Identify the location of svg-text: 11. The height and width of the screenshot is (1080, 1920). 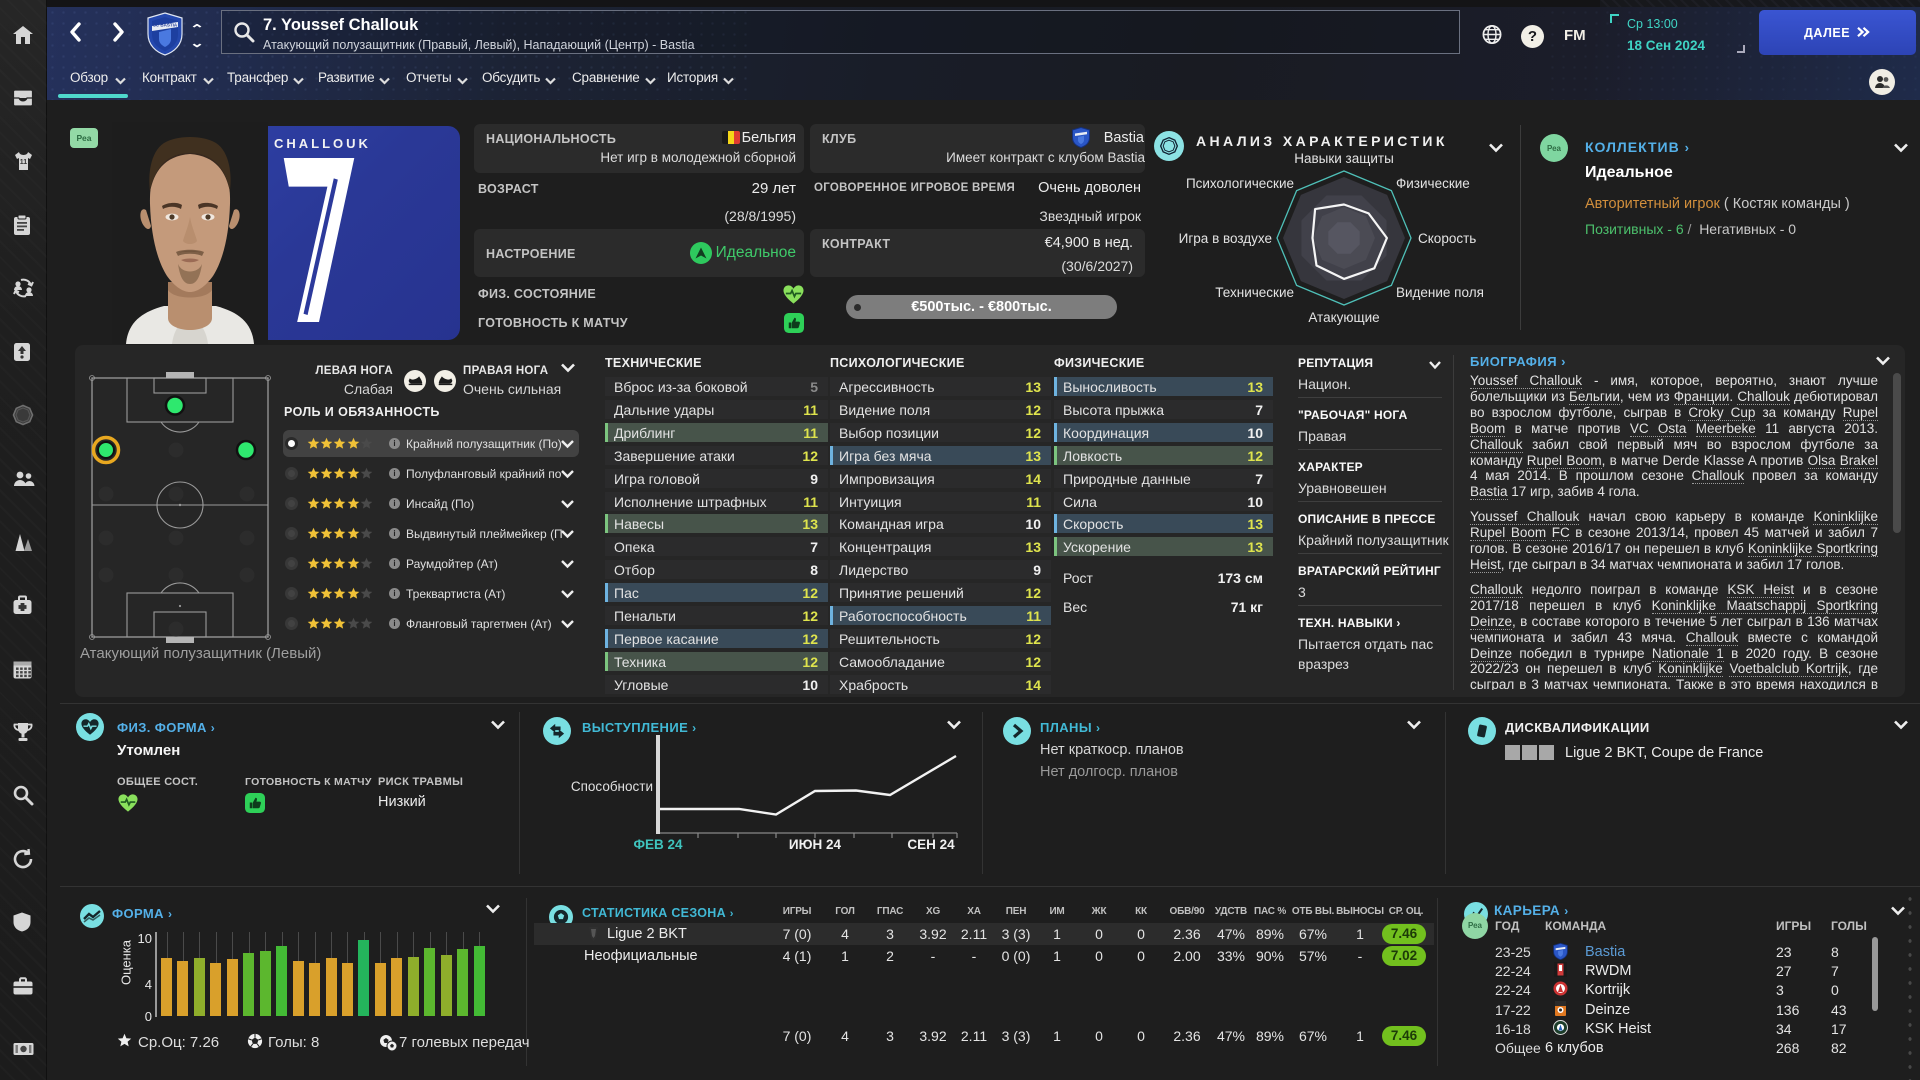
(24, 162).